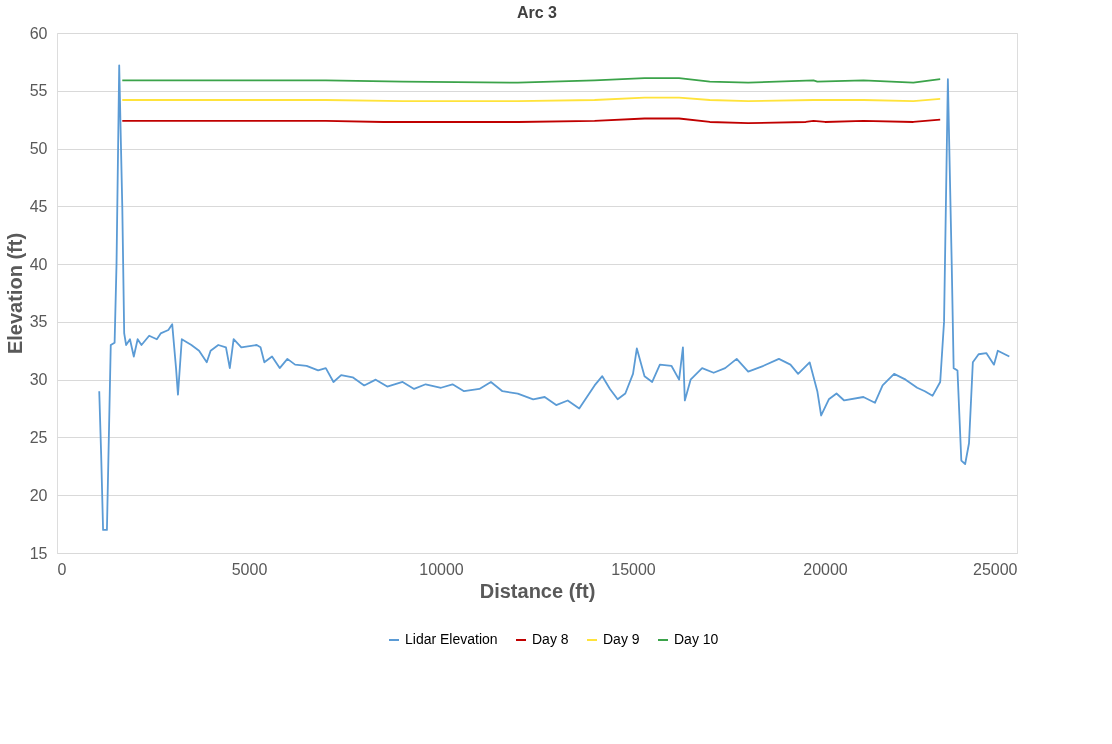 Image resolution: width=1112 pixels, height=744 pixels. I want to click on y-tick-label: 45, so click(38, 206).